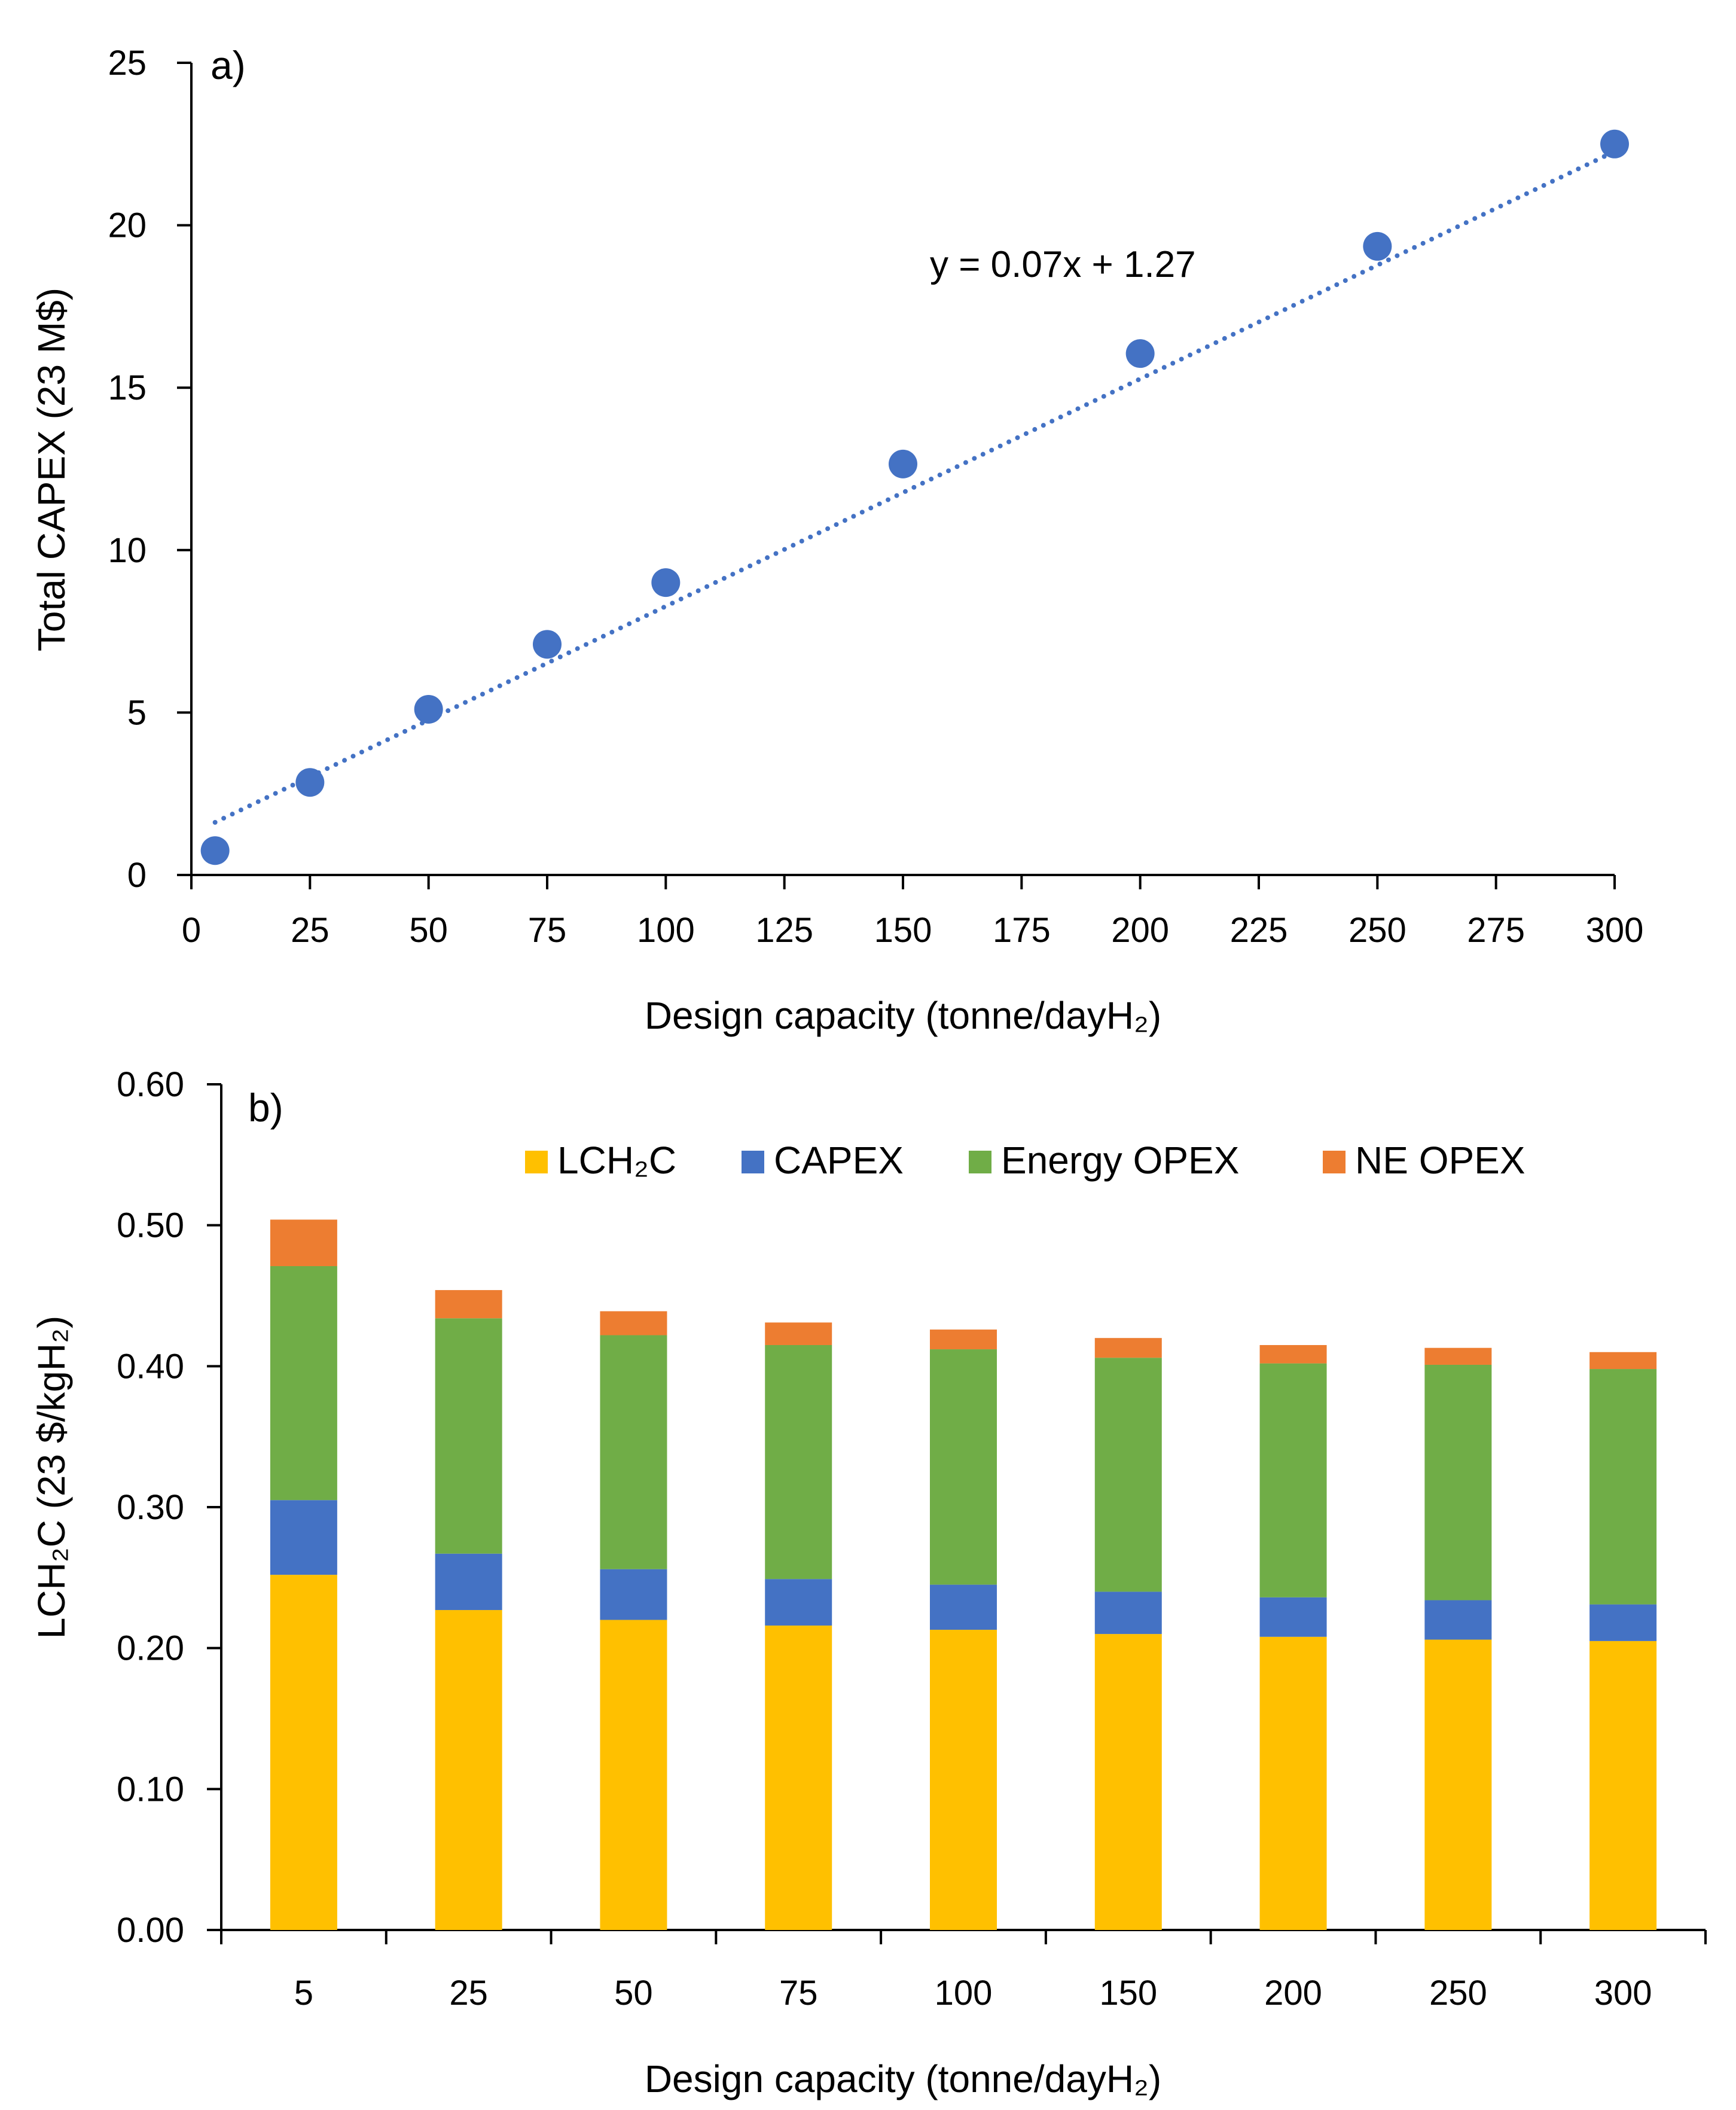 The image size is (1736, 2110). I want to click on chart-b-x-tick-label: 150, so click(1128, 1993).